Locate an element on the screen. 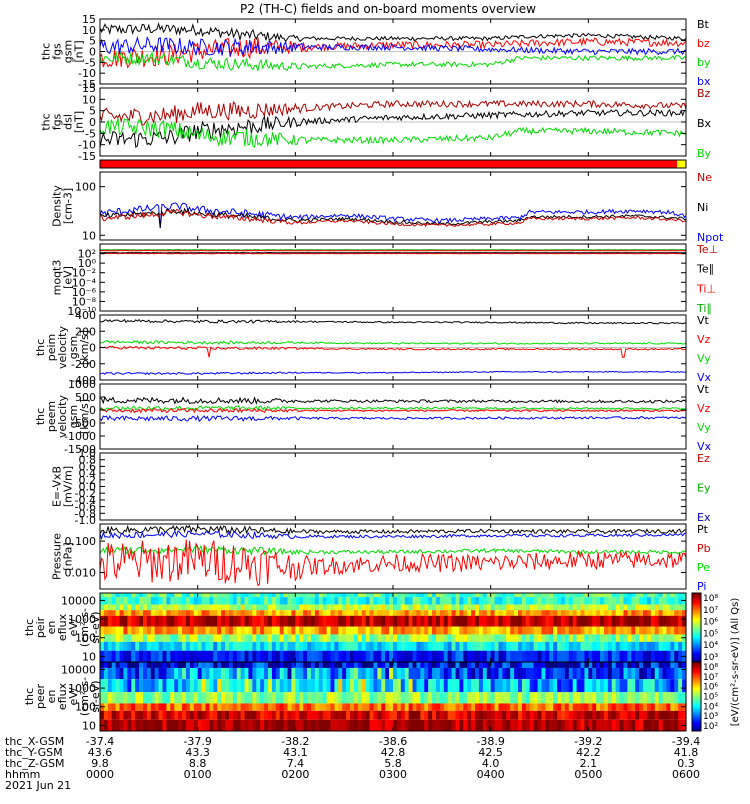  y-axis-label: [cm-3] is located at coordinates (68, 206).